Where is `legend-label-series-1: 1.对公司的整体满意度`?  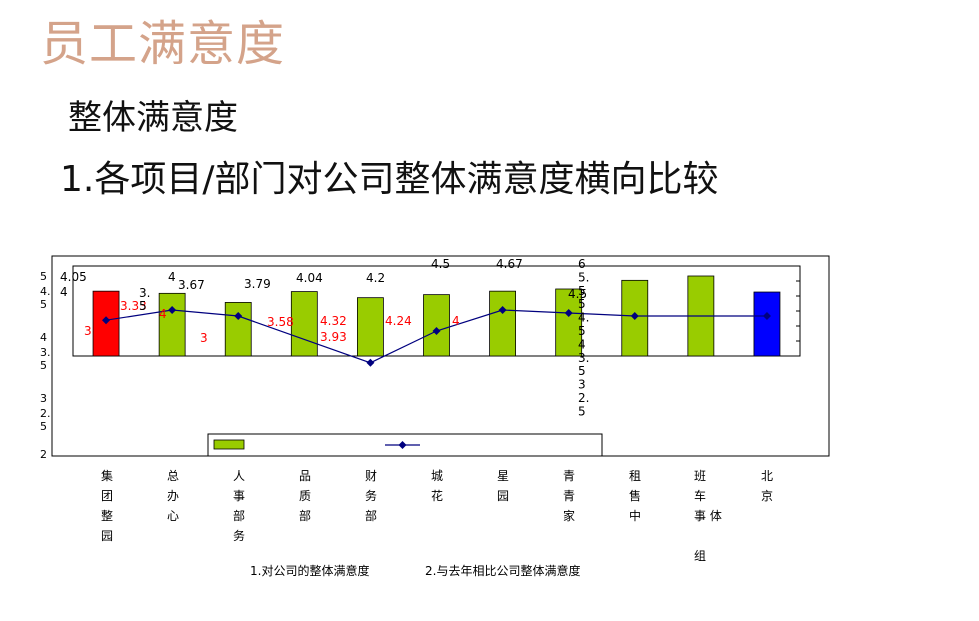 legend-label-series-1: 1.对公司的整体满意度 is located at coordinates (310, 571).